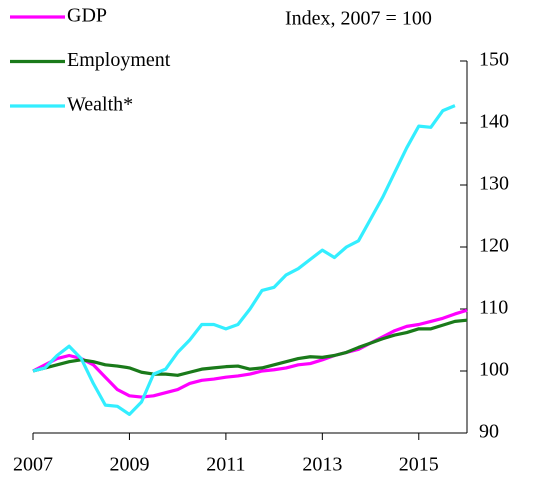 The width and height of the screenshot is (534, 482). Describe the element at coordinates (33, 465) in the screenshot. I see `x-tick-label: 2007` at that location.